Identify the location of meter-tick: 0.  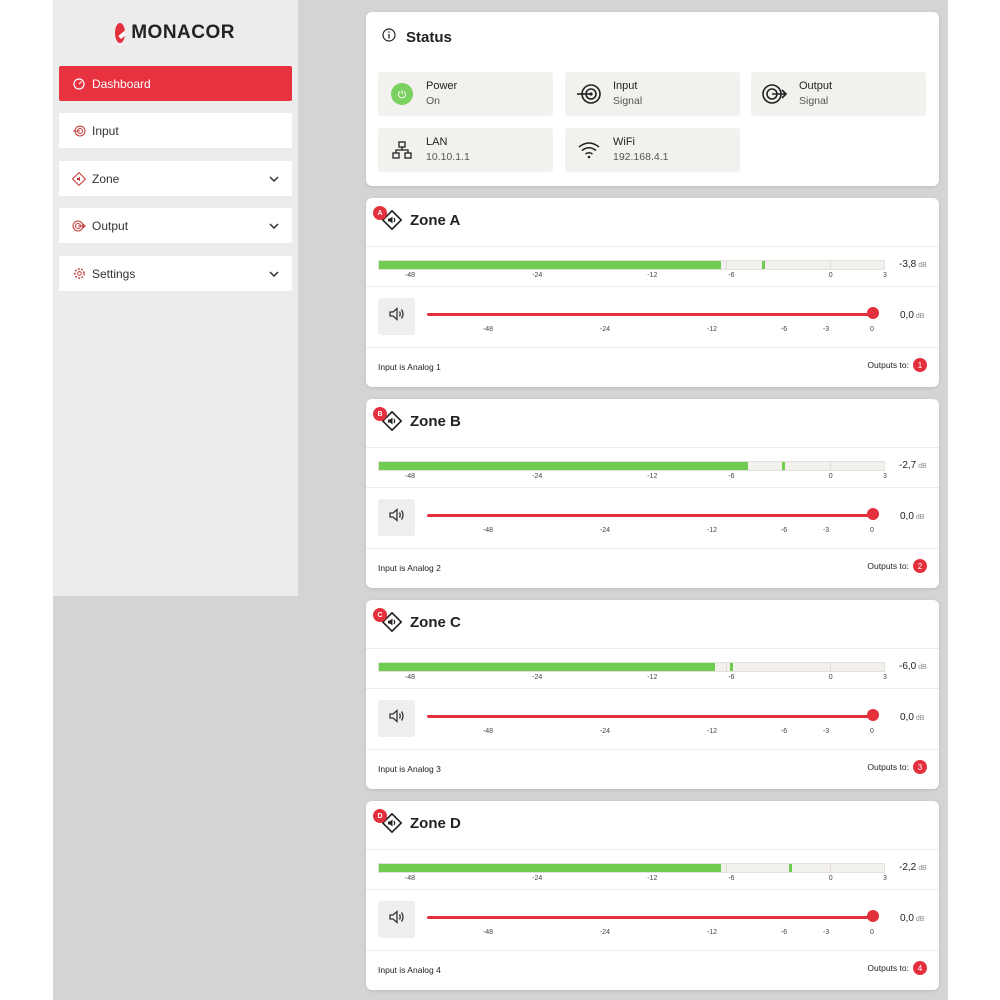
(830, 476).